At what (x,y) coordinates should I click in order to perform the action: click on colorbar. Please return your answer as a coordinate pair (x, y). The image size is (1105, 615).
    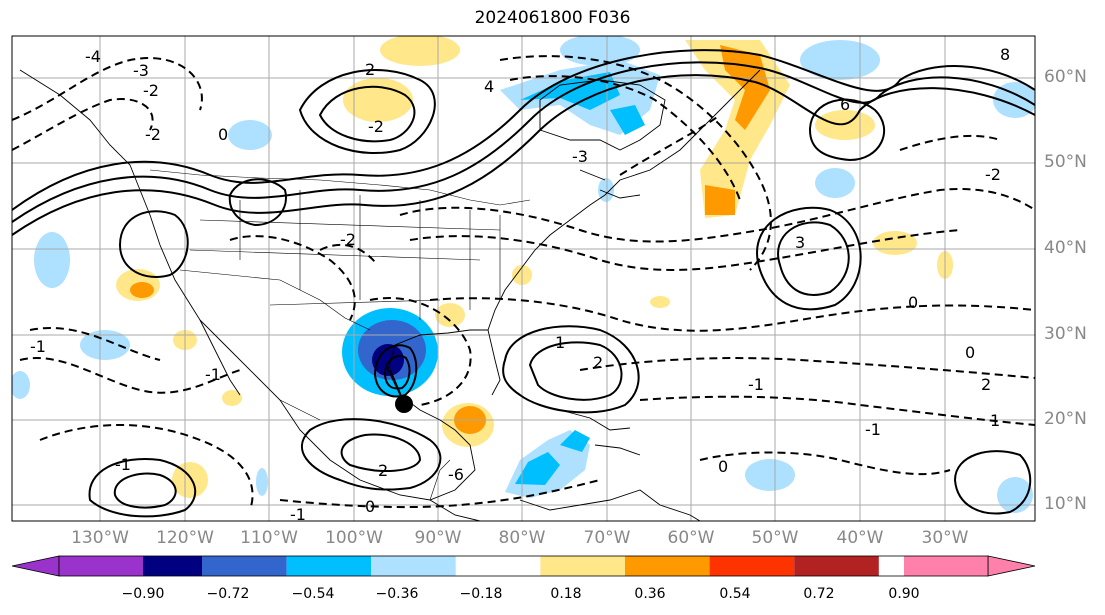
    Looking at the image, I should click on (523, 566).